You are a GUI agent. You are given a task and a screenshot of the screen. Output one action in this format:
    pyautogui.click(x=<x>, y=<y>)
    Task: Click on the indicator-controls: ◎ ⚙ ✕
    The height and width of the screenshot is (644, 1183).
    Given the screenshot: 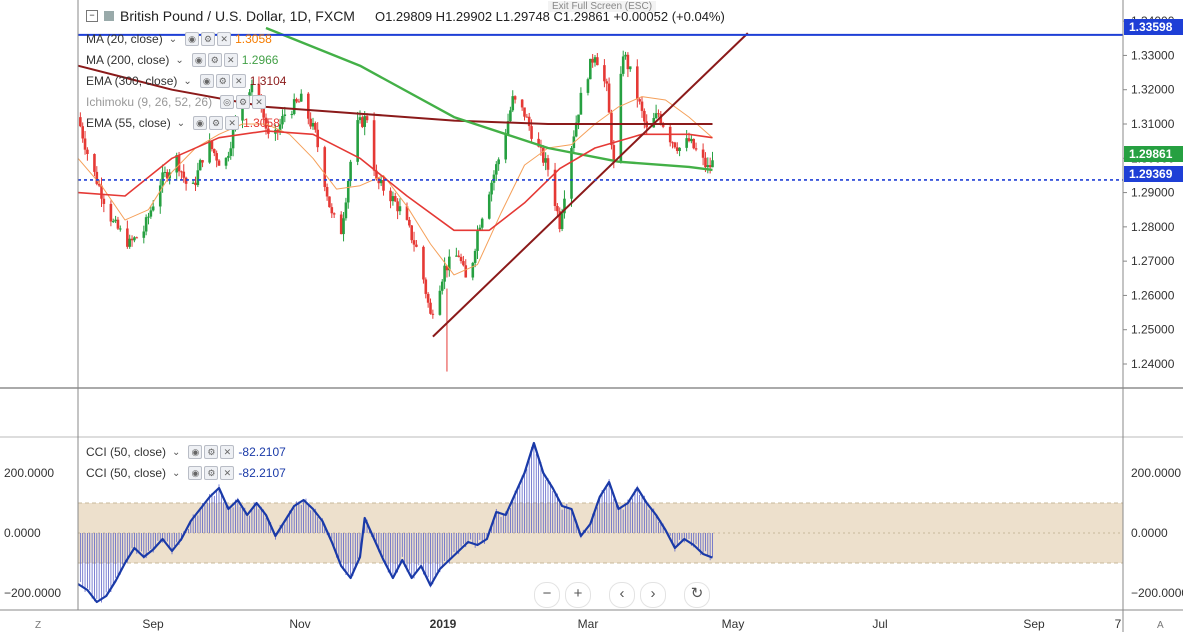 What is the action you would take?
    pyautogui.click(x=243, y=102)
    